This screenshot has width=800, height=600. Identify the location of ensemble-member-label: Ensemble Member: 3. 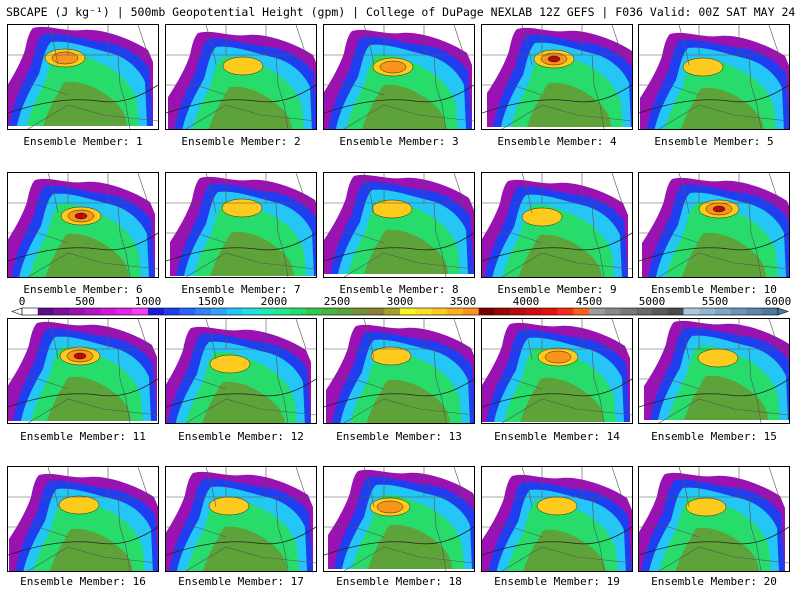
(399, 141).